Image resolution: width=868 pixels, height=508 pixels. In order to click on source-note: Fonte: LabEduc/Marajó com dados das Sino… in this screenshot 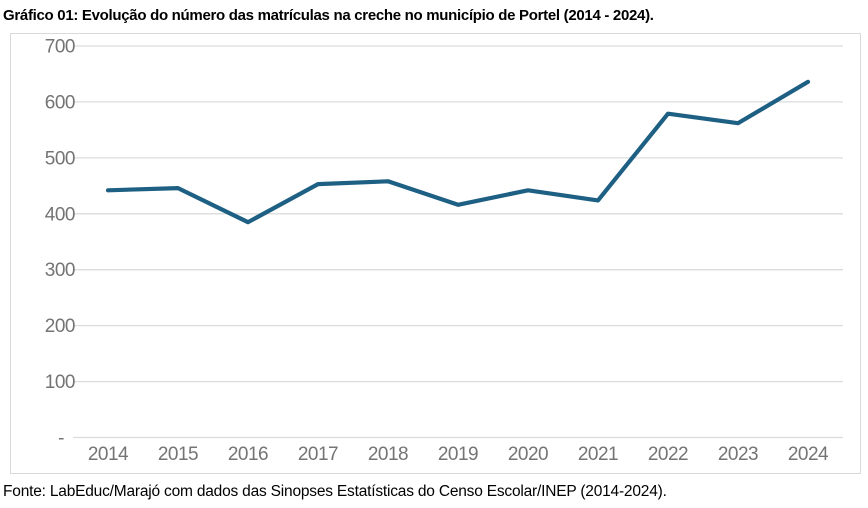, I will do `click(335, 491)`.